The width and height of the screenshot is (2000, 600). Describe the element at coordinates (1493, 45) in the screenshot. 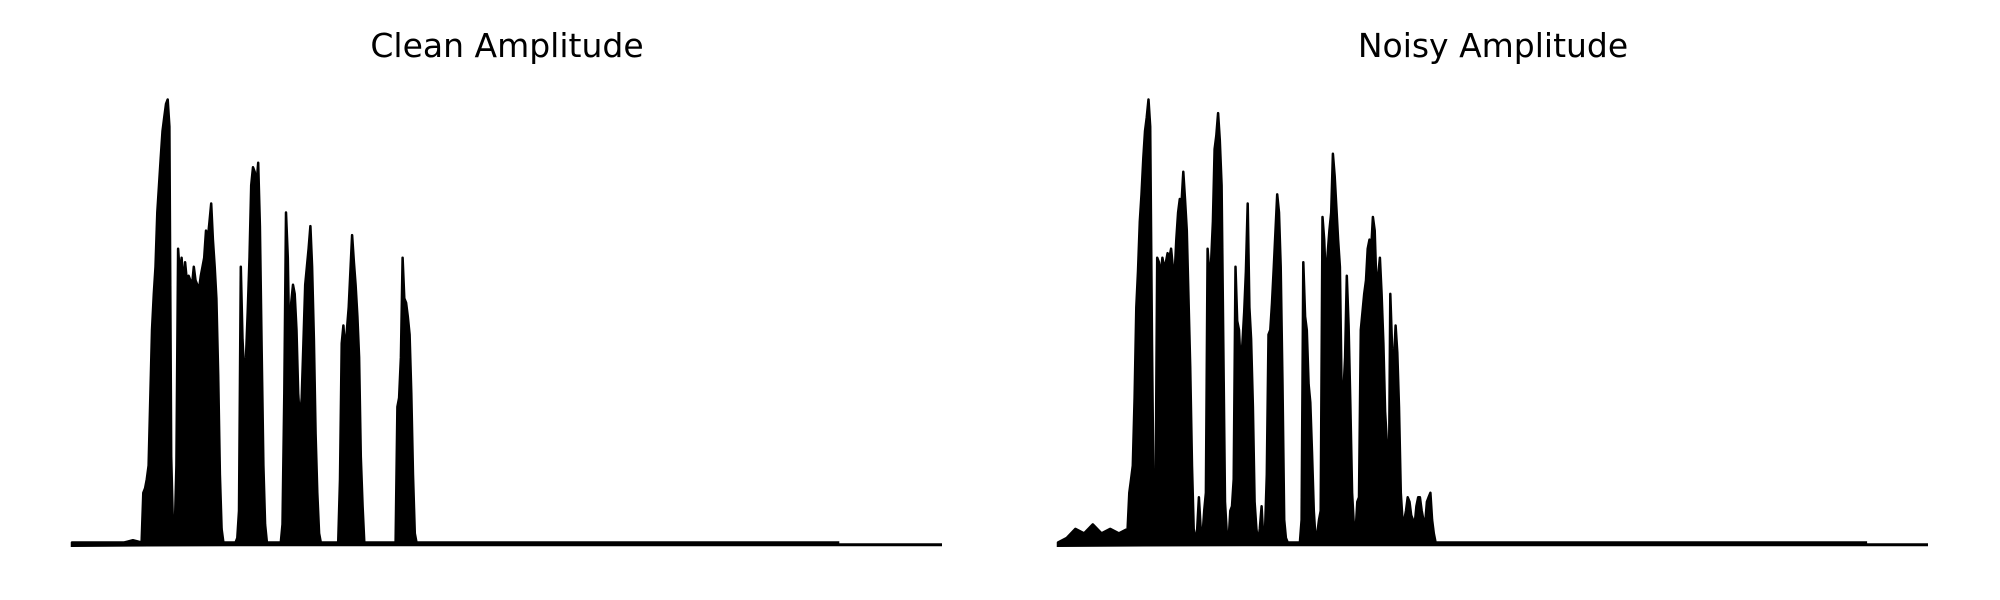

I see `noisy-amplitude-title: Noisy Amplitude` at that location.